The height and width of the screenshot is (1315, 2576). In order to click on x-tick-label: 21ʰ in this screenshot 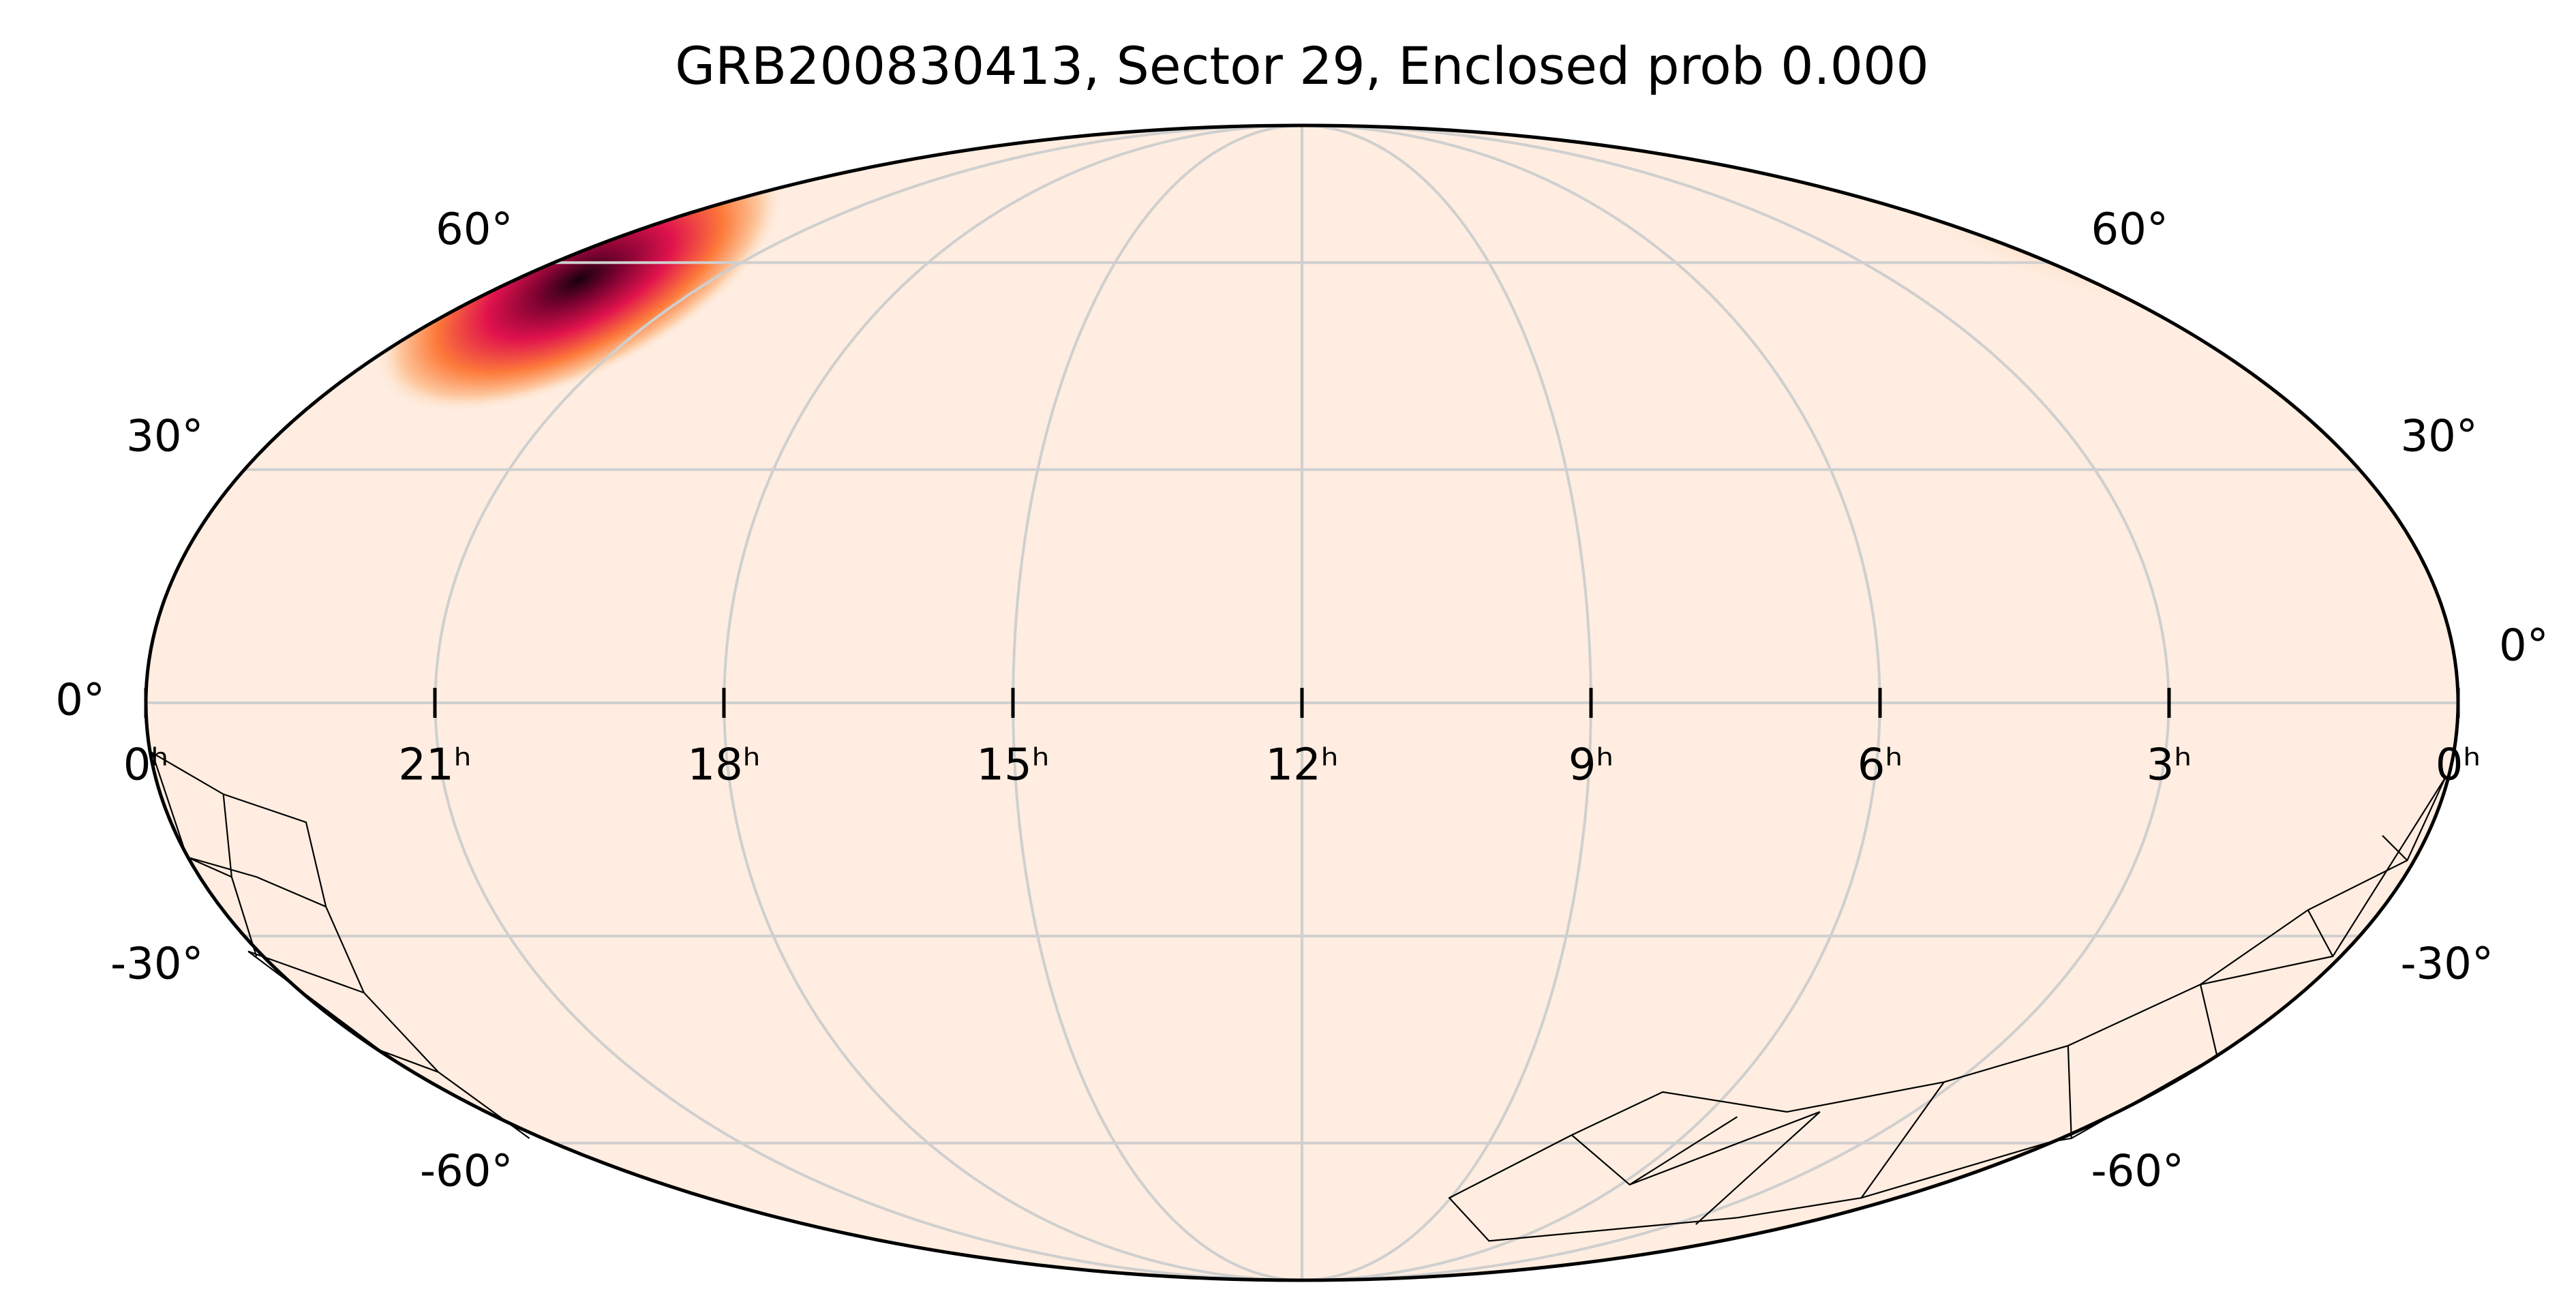, I will do `click(435, 766)`.